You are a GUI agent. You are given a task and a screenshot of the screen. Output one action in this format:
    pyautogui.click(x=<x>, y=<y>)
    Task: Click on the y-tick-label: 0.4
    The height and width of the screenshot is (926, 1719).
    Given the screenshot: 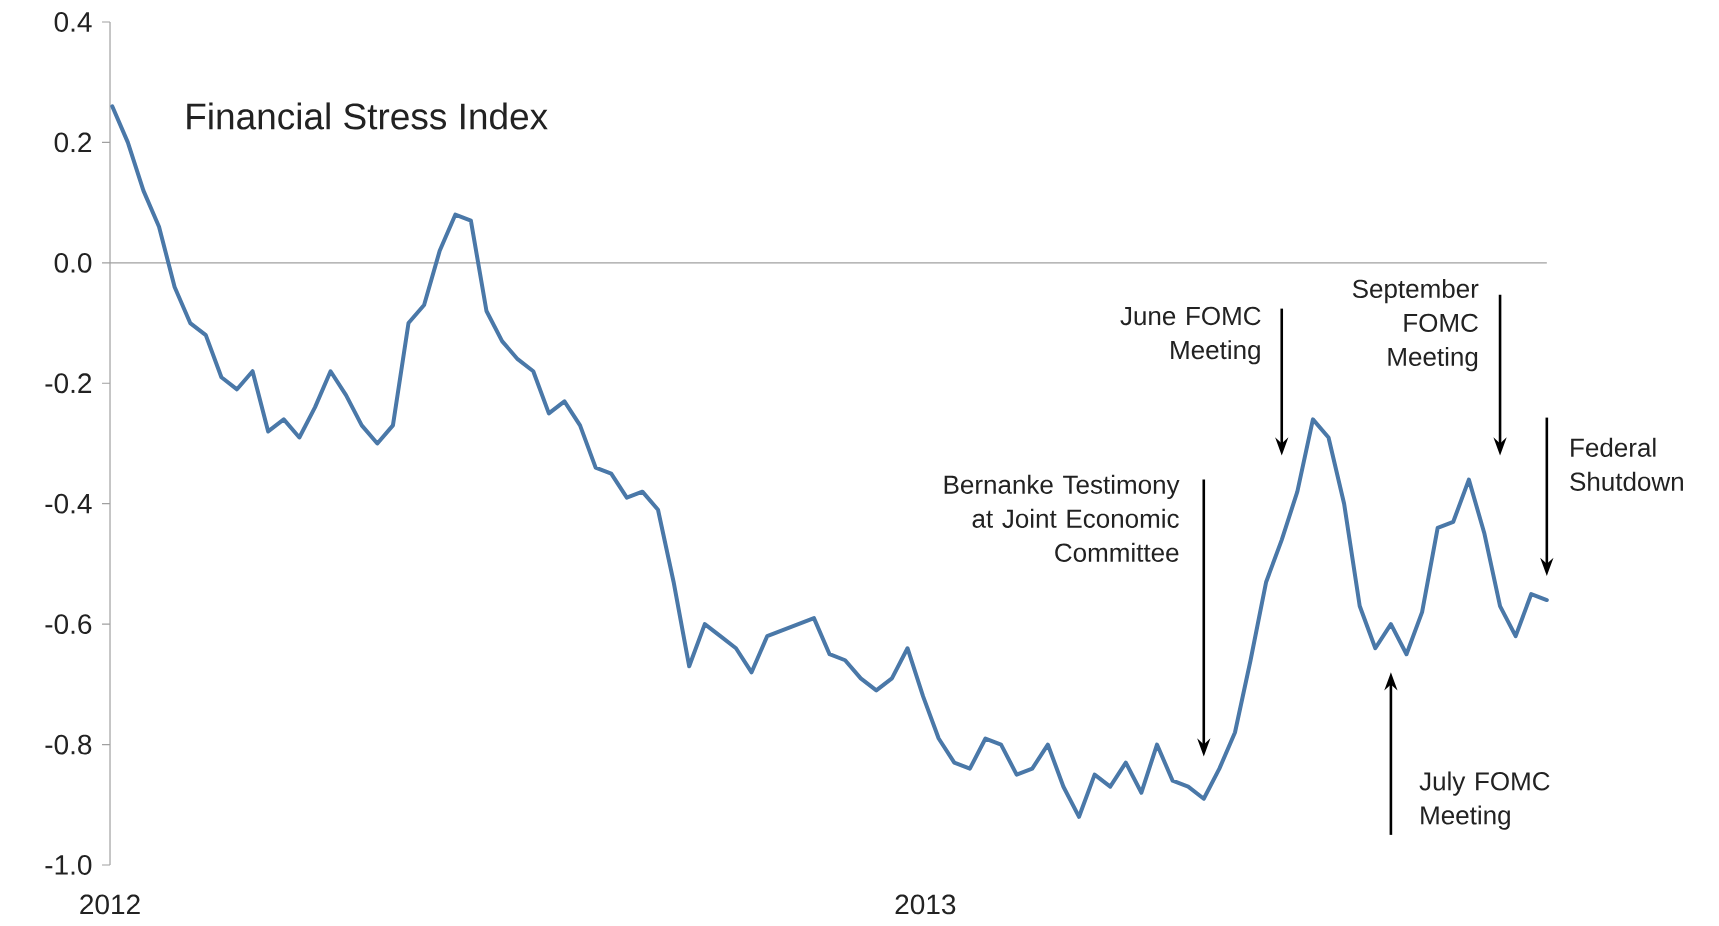 What is the action you would take?
    pyautogui.click(x=73, y=22)
    